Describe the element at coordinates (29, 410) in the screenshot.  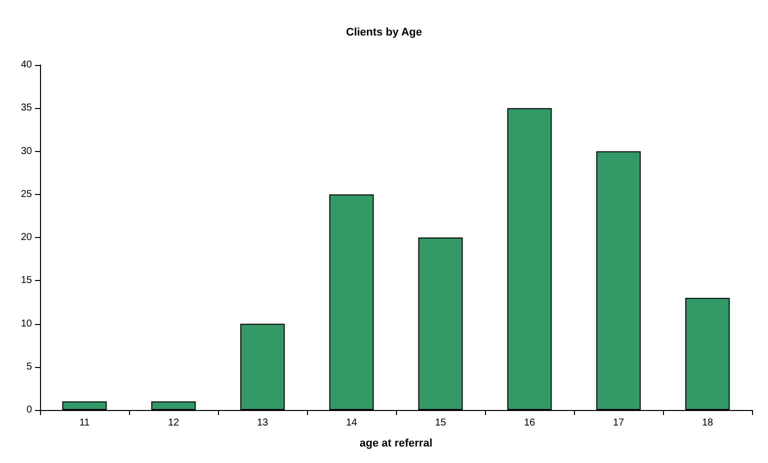
I see `y-tick-label: 0` at that location.